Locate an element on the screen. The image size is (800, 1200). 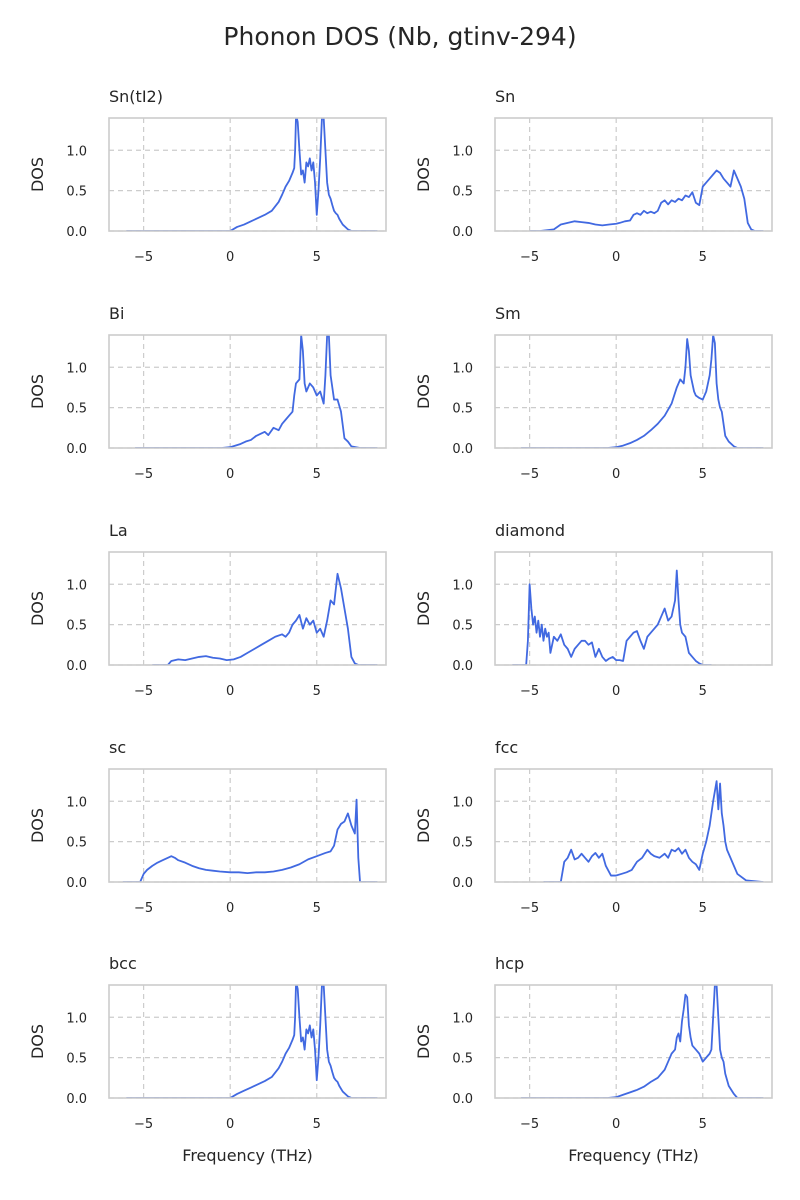
subplot-title: Bi is located at coordinates (116, 313).